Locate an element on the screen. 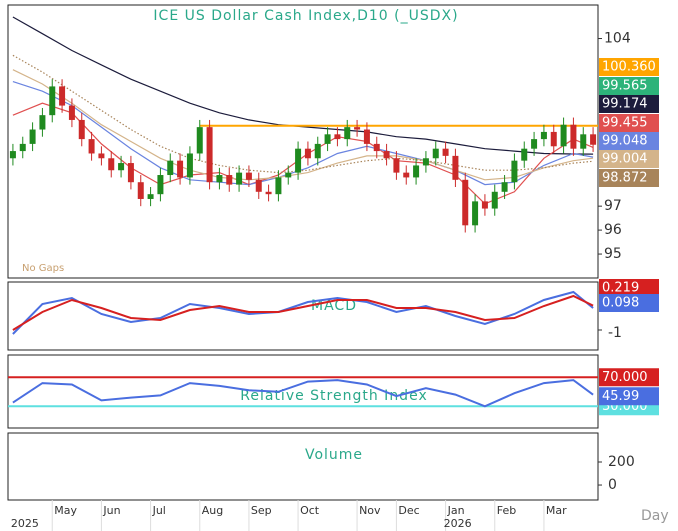 The width and height of the screenshot is (678, 531). value-label: 70.000 is located at coordinates (625, 377).